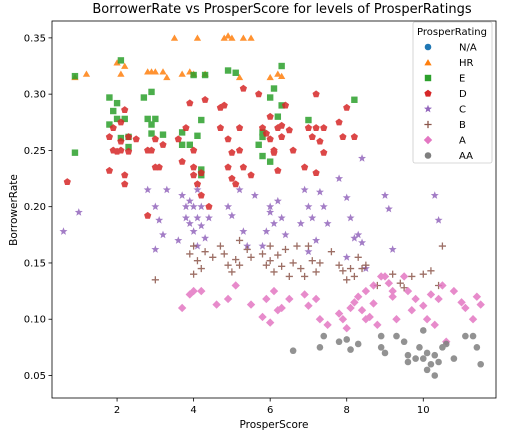 The width and height of the screenshot is (528, 442). Describe the element at coordinates (35, 95) in the screenshot. I see `y-tick-label: 0.30` at that location.